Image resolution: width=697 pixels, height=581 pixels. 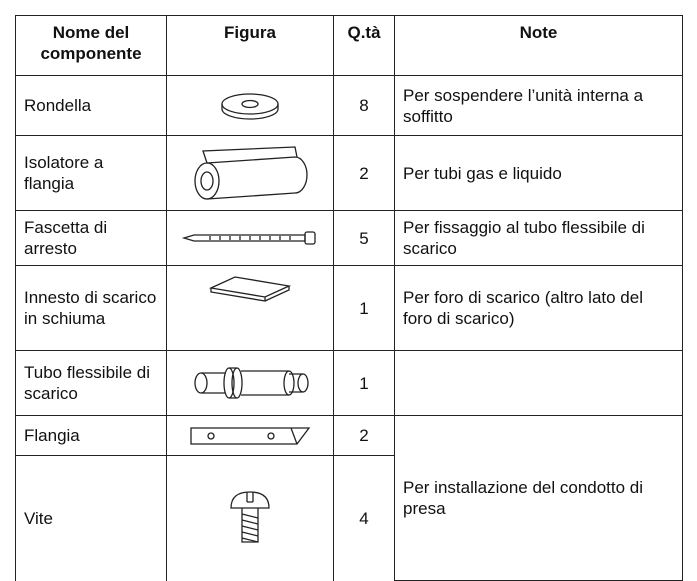 I want to click on drain-hose-icon, so click(x=251, y=383).